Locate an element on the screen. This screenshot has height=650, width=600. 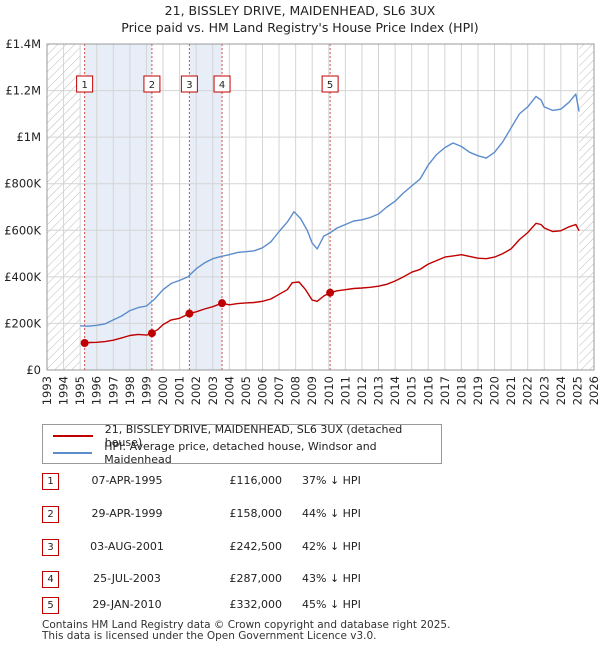
y-tick-label: £1.2M is located at coordinates (23, 91).